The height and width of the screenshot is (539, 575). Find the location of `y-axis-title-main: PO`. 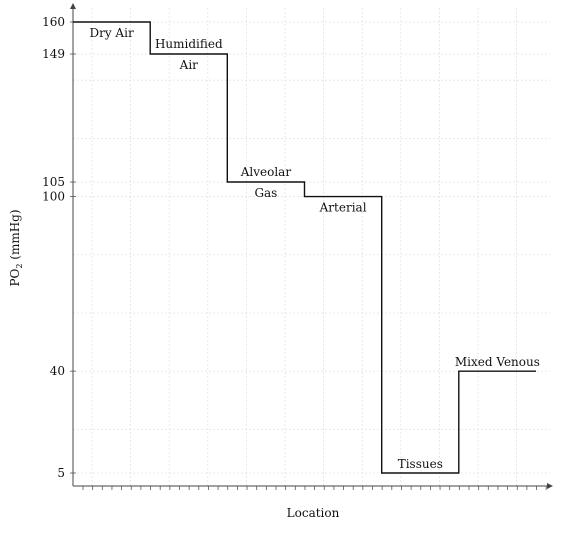

y-axis-title-main: PO is located at coordinates (15, 277).